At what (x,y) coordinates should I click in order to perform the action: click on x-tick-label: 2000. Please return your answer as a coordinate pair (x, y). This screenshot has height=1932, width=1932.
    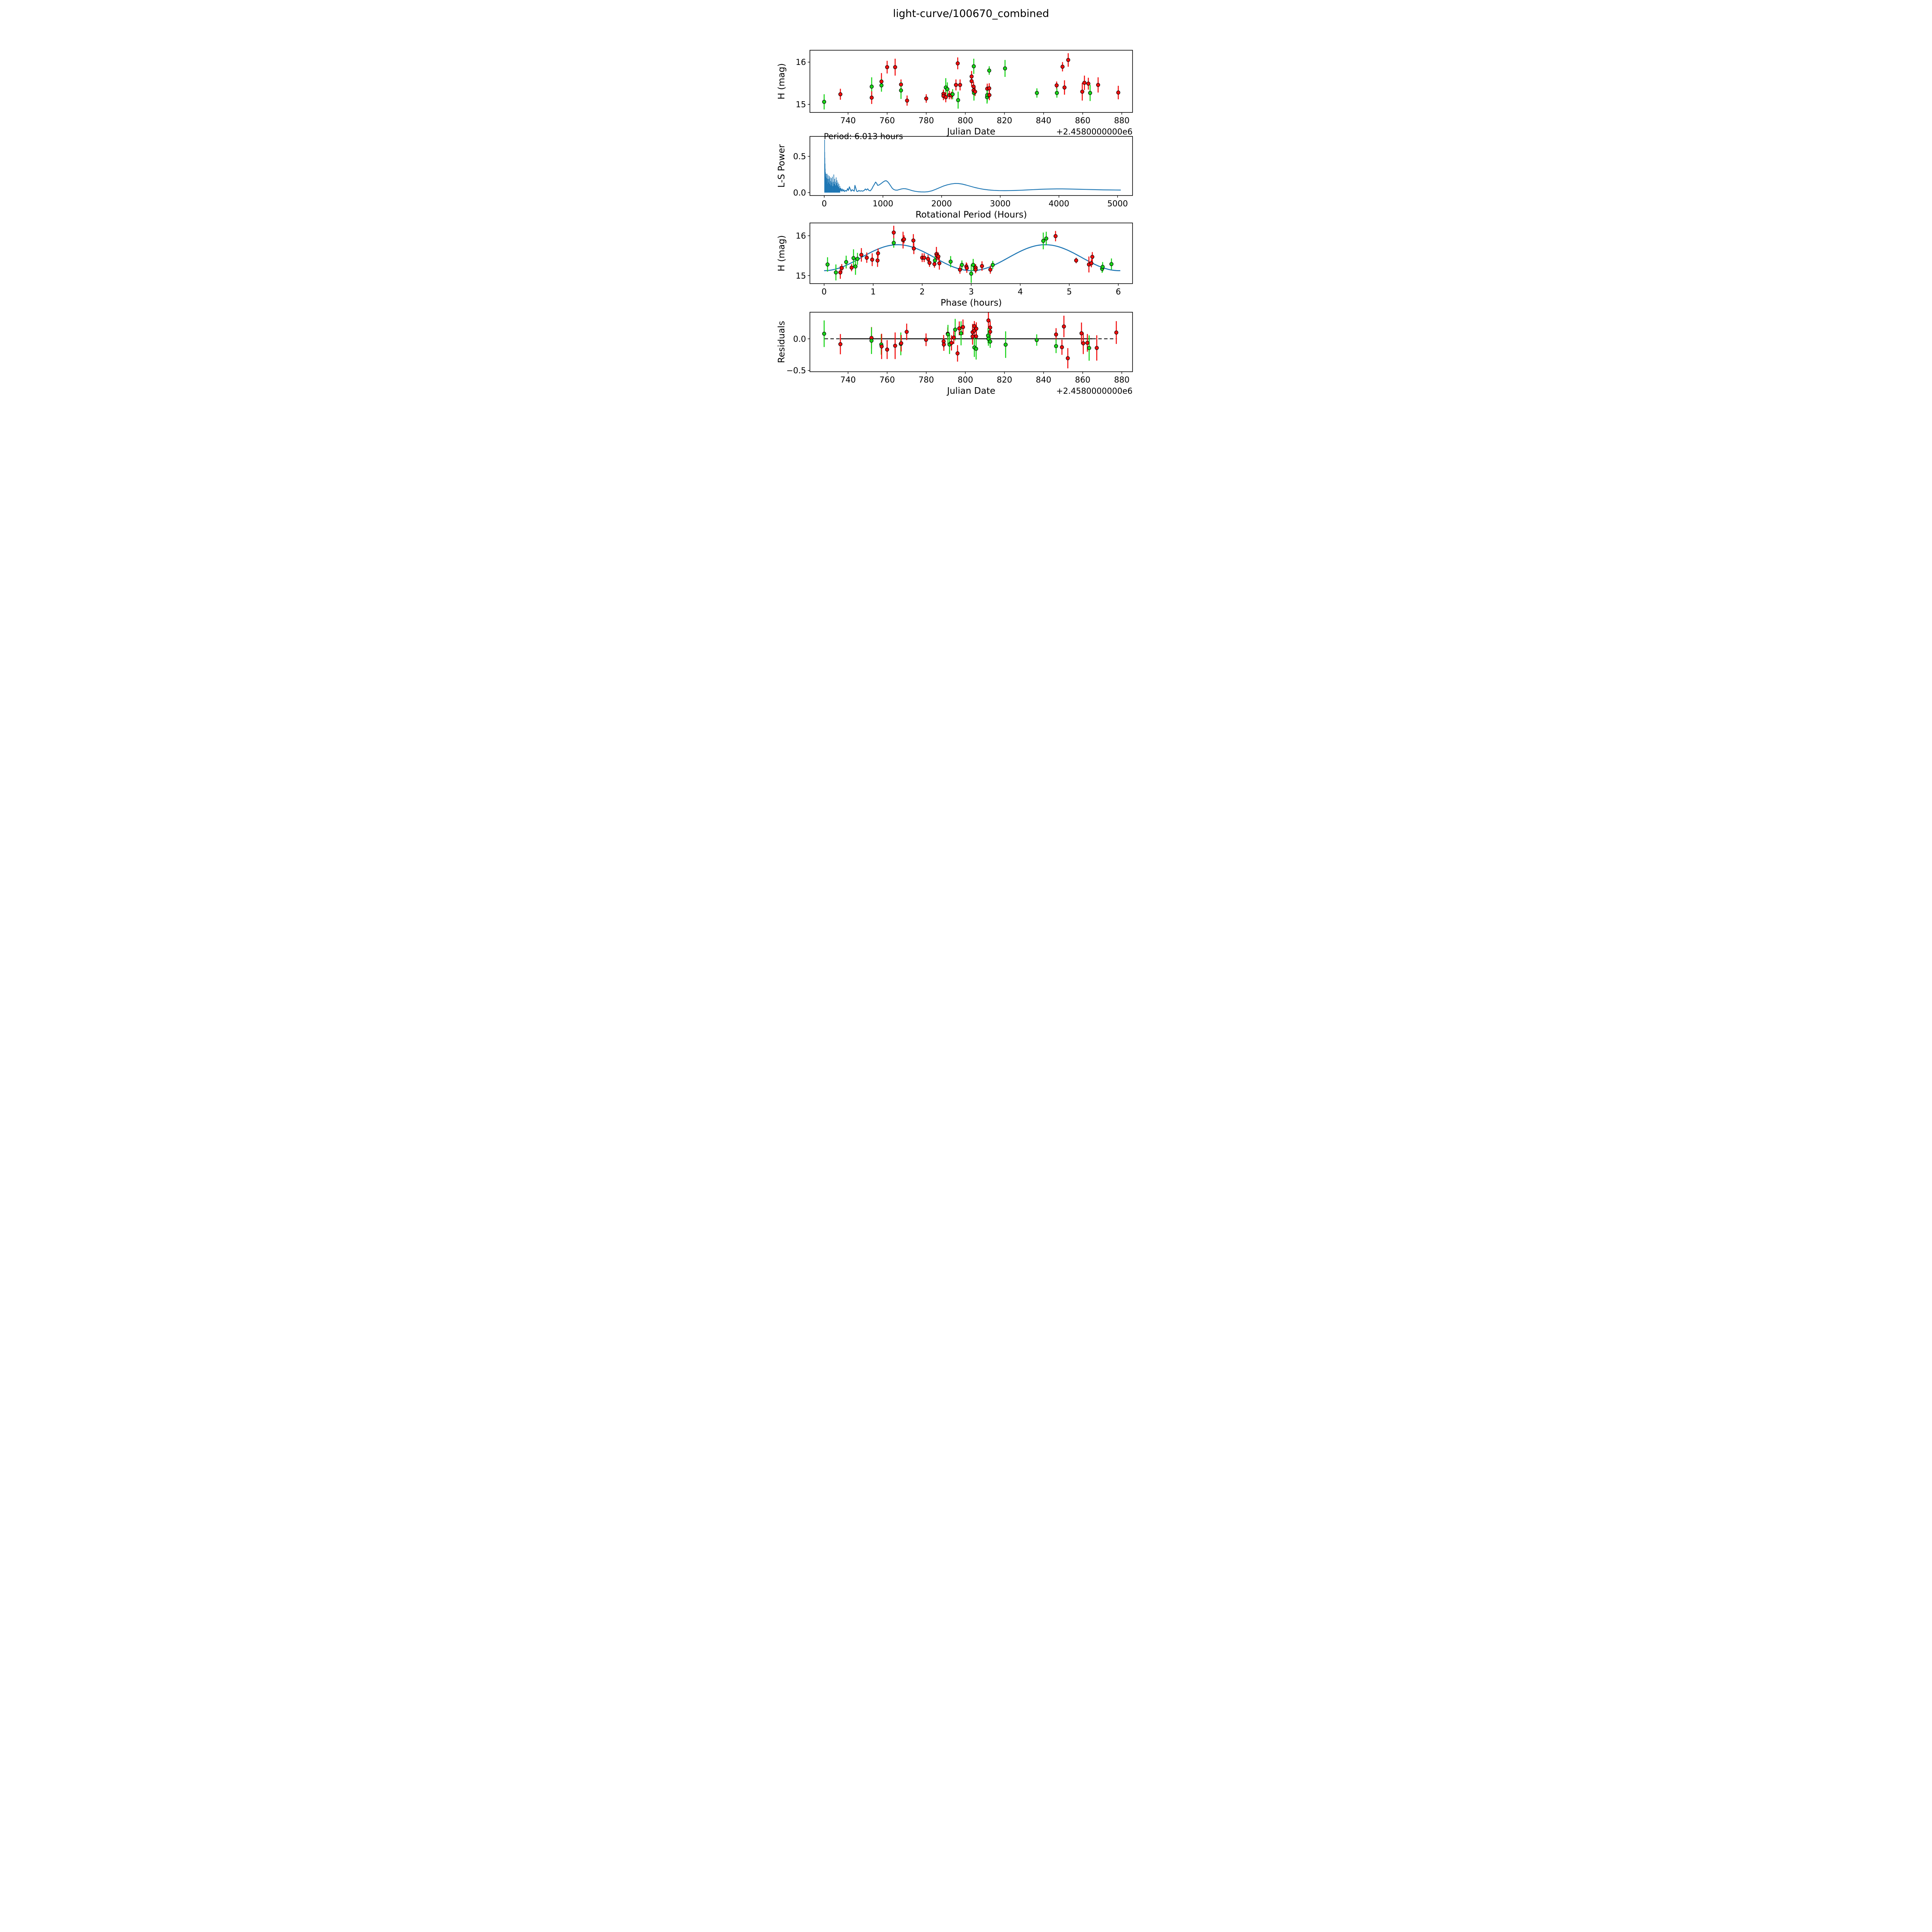
    Looking at the image, I should click on (942, 204).